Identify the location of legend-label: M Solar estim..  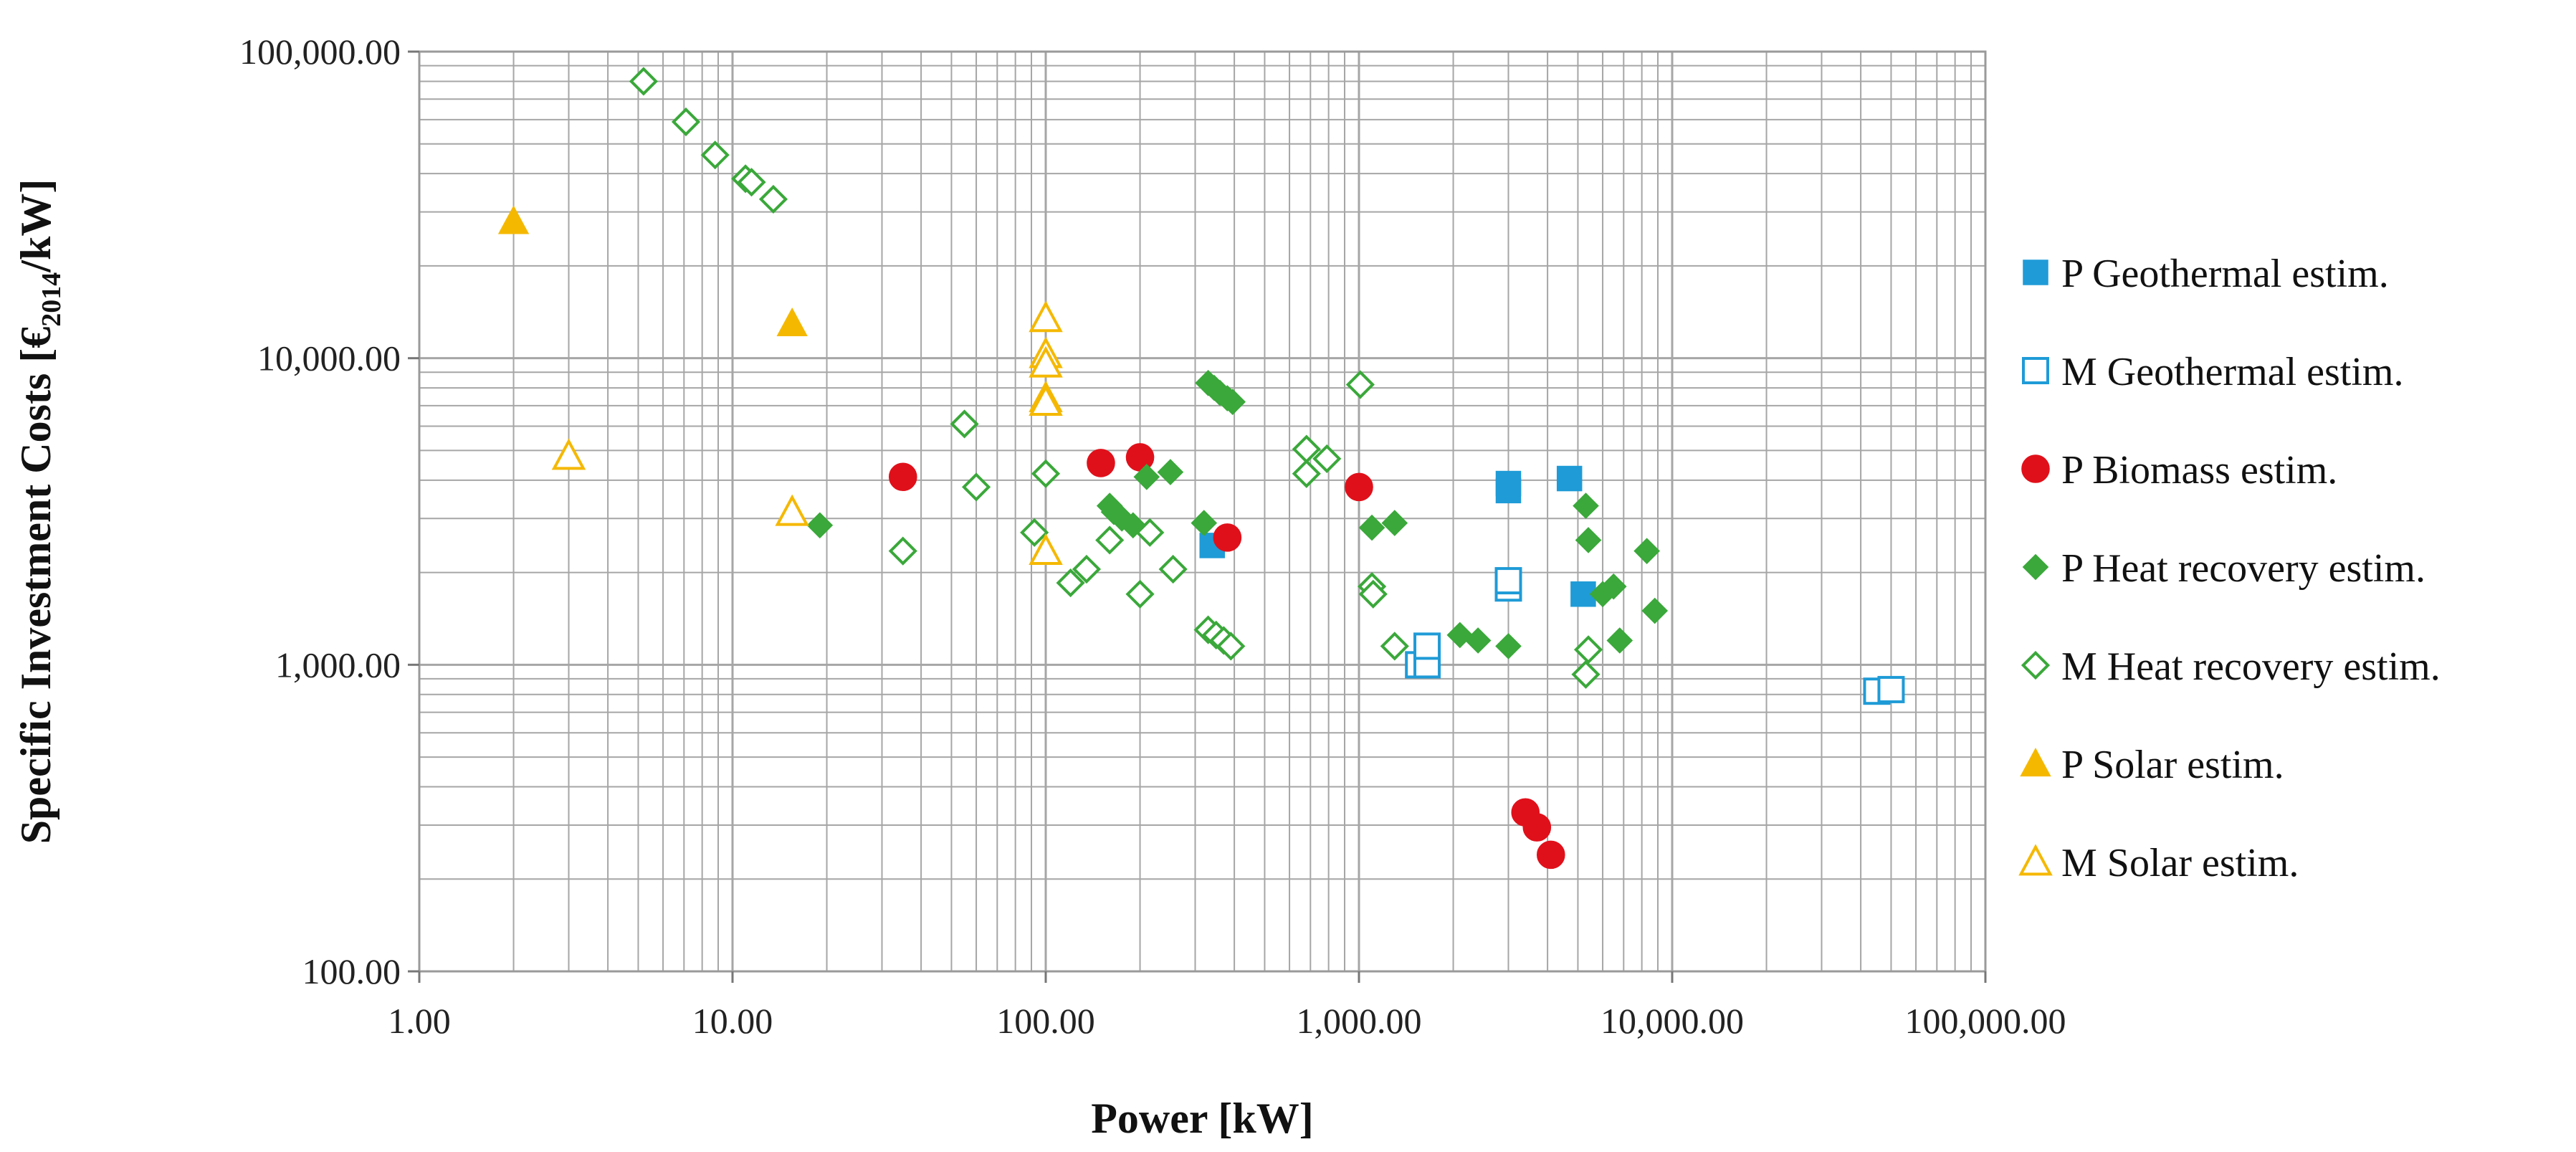
(2180, 863).